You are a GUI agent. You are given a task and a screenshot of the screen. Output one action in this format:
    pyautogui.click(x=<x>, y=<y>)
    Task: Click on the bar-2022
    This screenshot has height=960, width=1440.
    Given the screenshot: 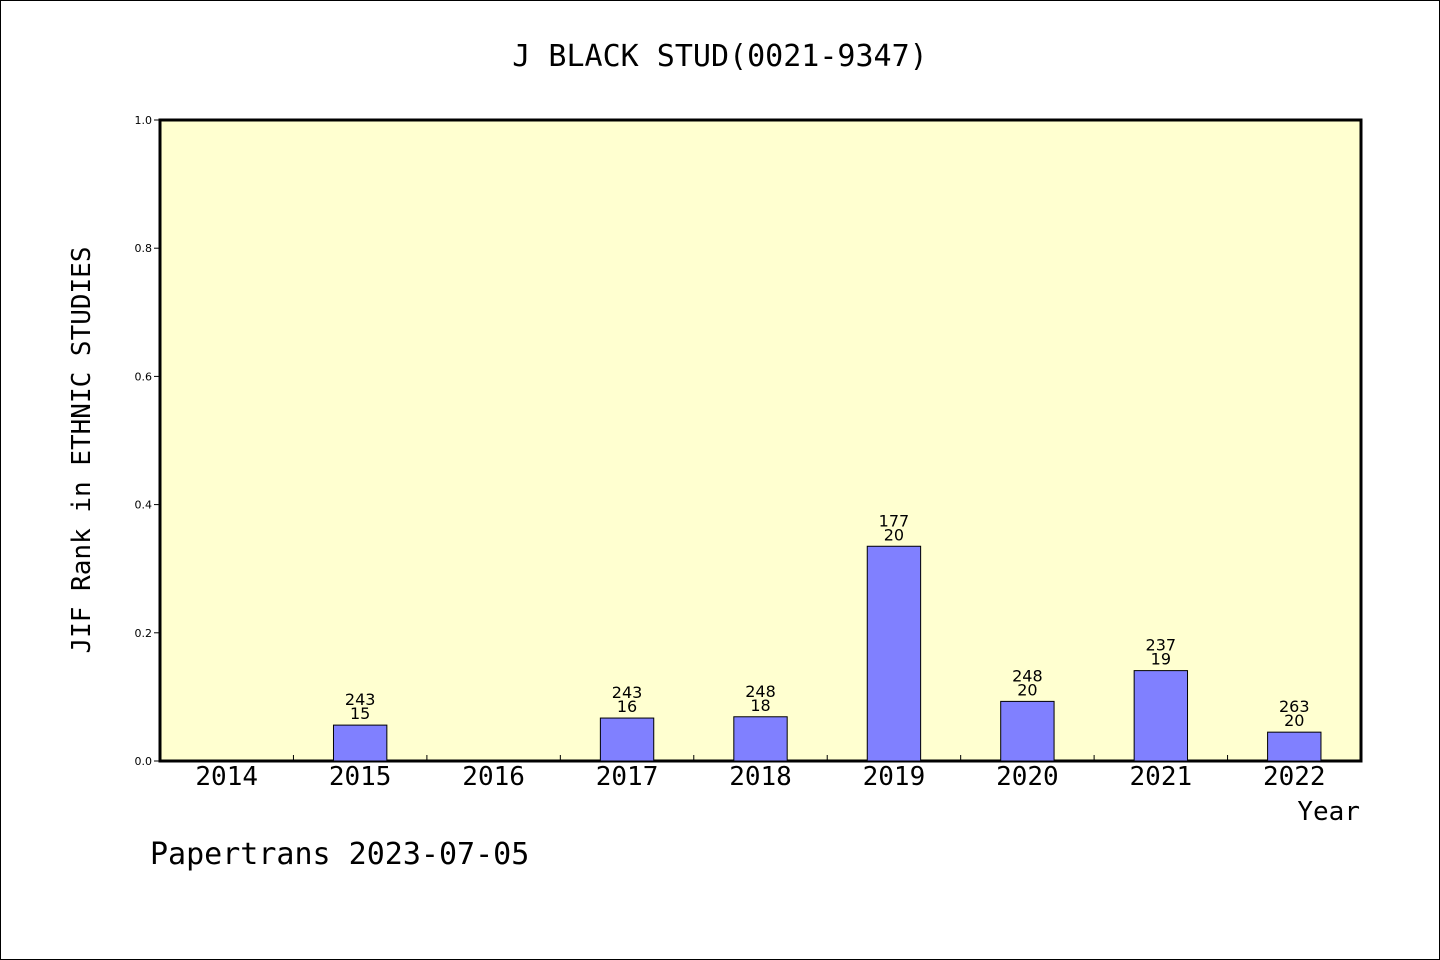 What is the action you would take?
    pyautogui.click(x=1294, y=746)
    